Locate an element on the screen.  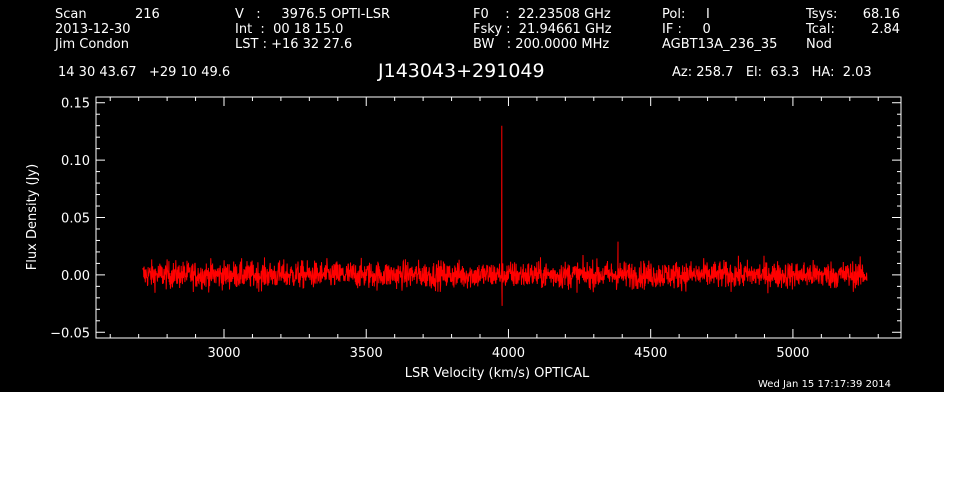
x-axis-label: LSR Velocity (km/s) OPTICAL is located at coordinates (497, 373).